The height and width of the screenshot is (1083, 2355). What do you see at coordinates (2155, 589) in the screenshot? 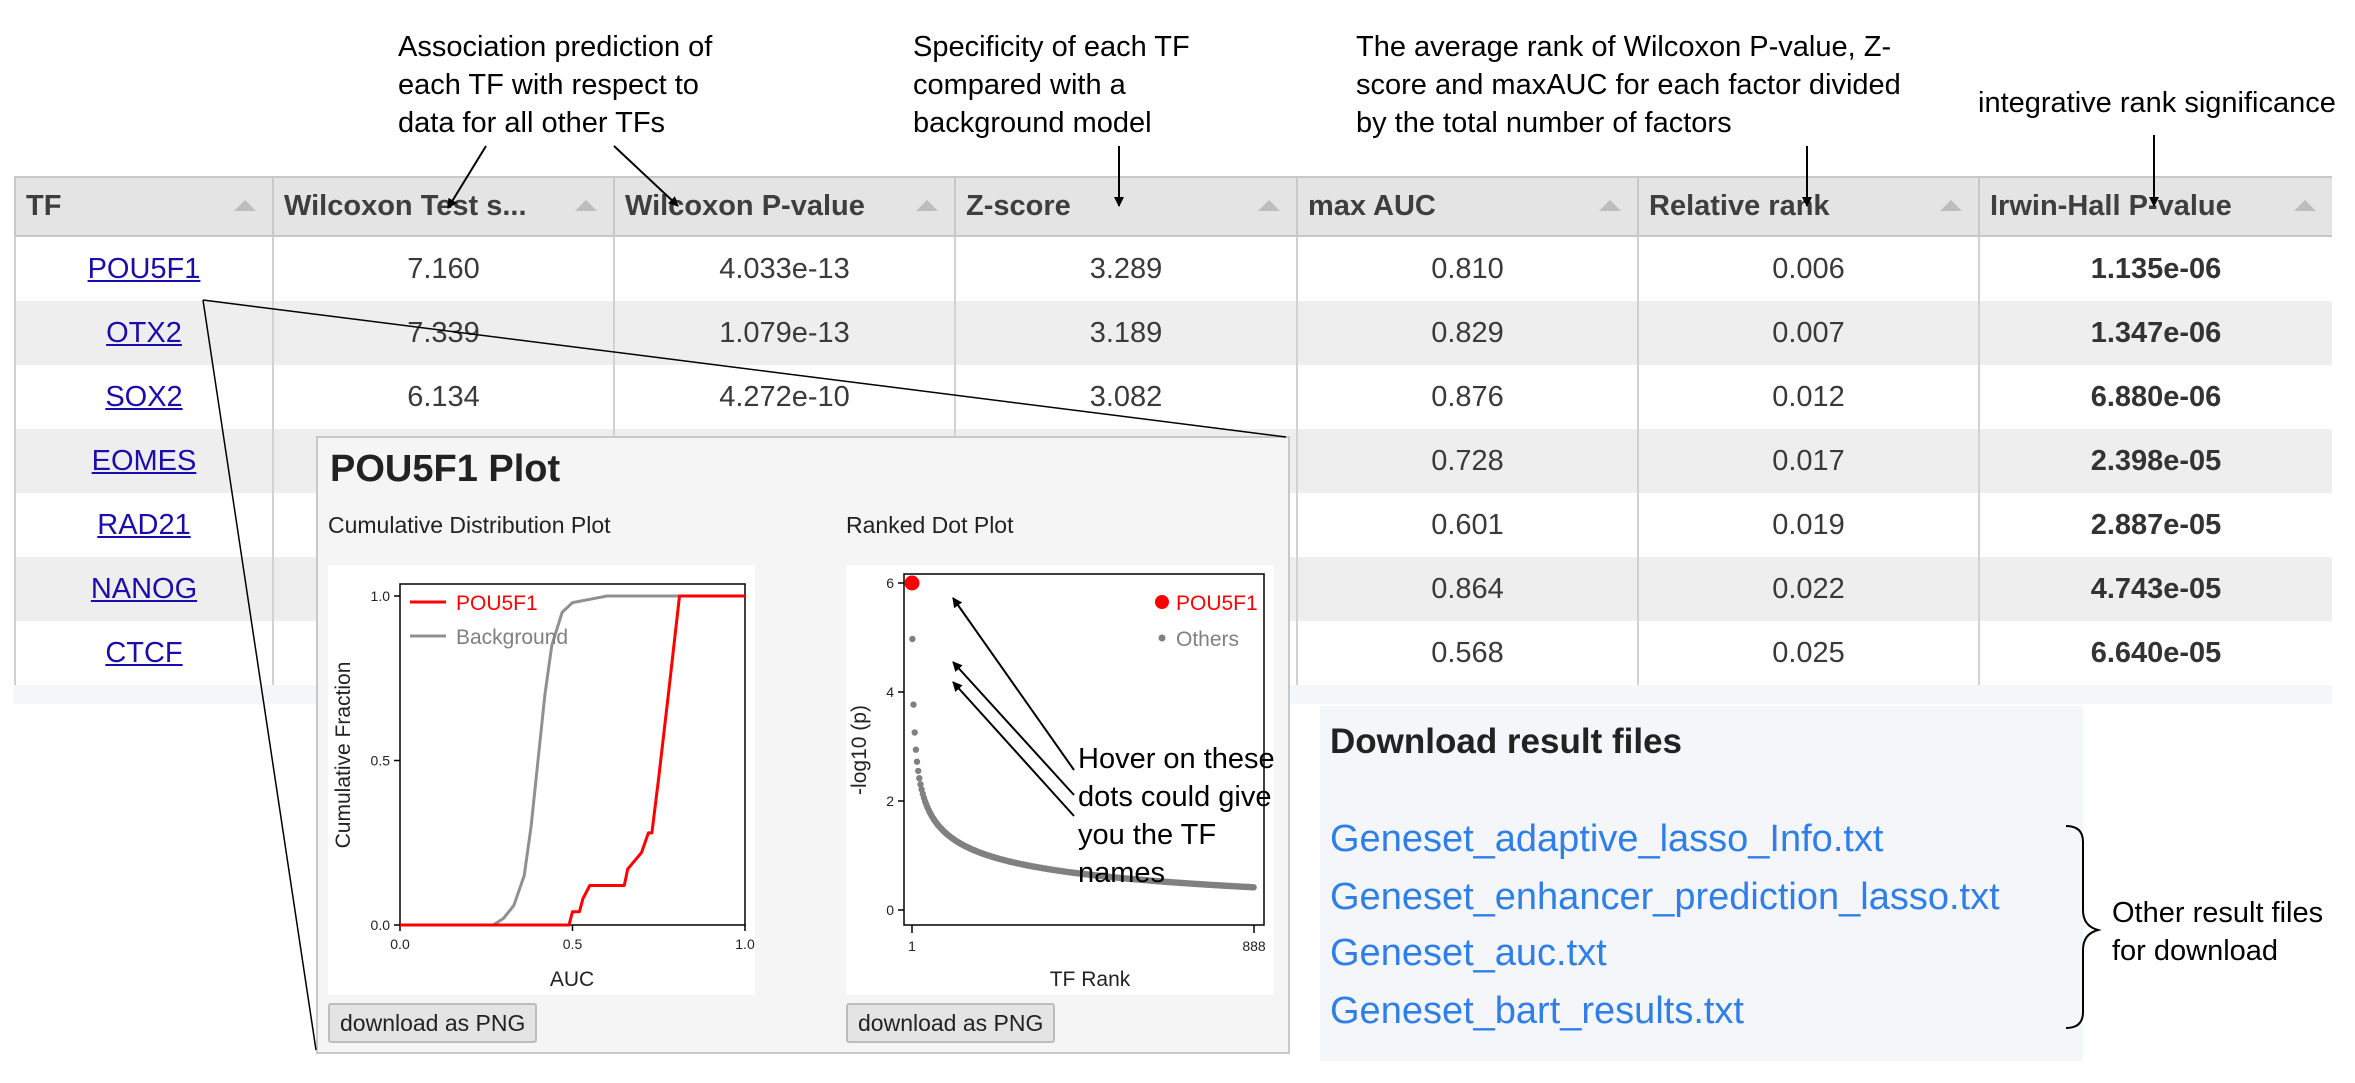
I see `cell-irwin-hall-p-value: 4.743e-05` at bounding box center [2155, 589].